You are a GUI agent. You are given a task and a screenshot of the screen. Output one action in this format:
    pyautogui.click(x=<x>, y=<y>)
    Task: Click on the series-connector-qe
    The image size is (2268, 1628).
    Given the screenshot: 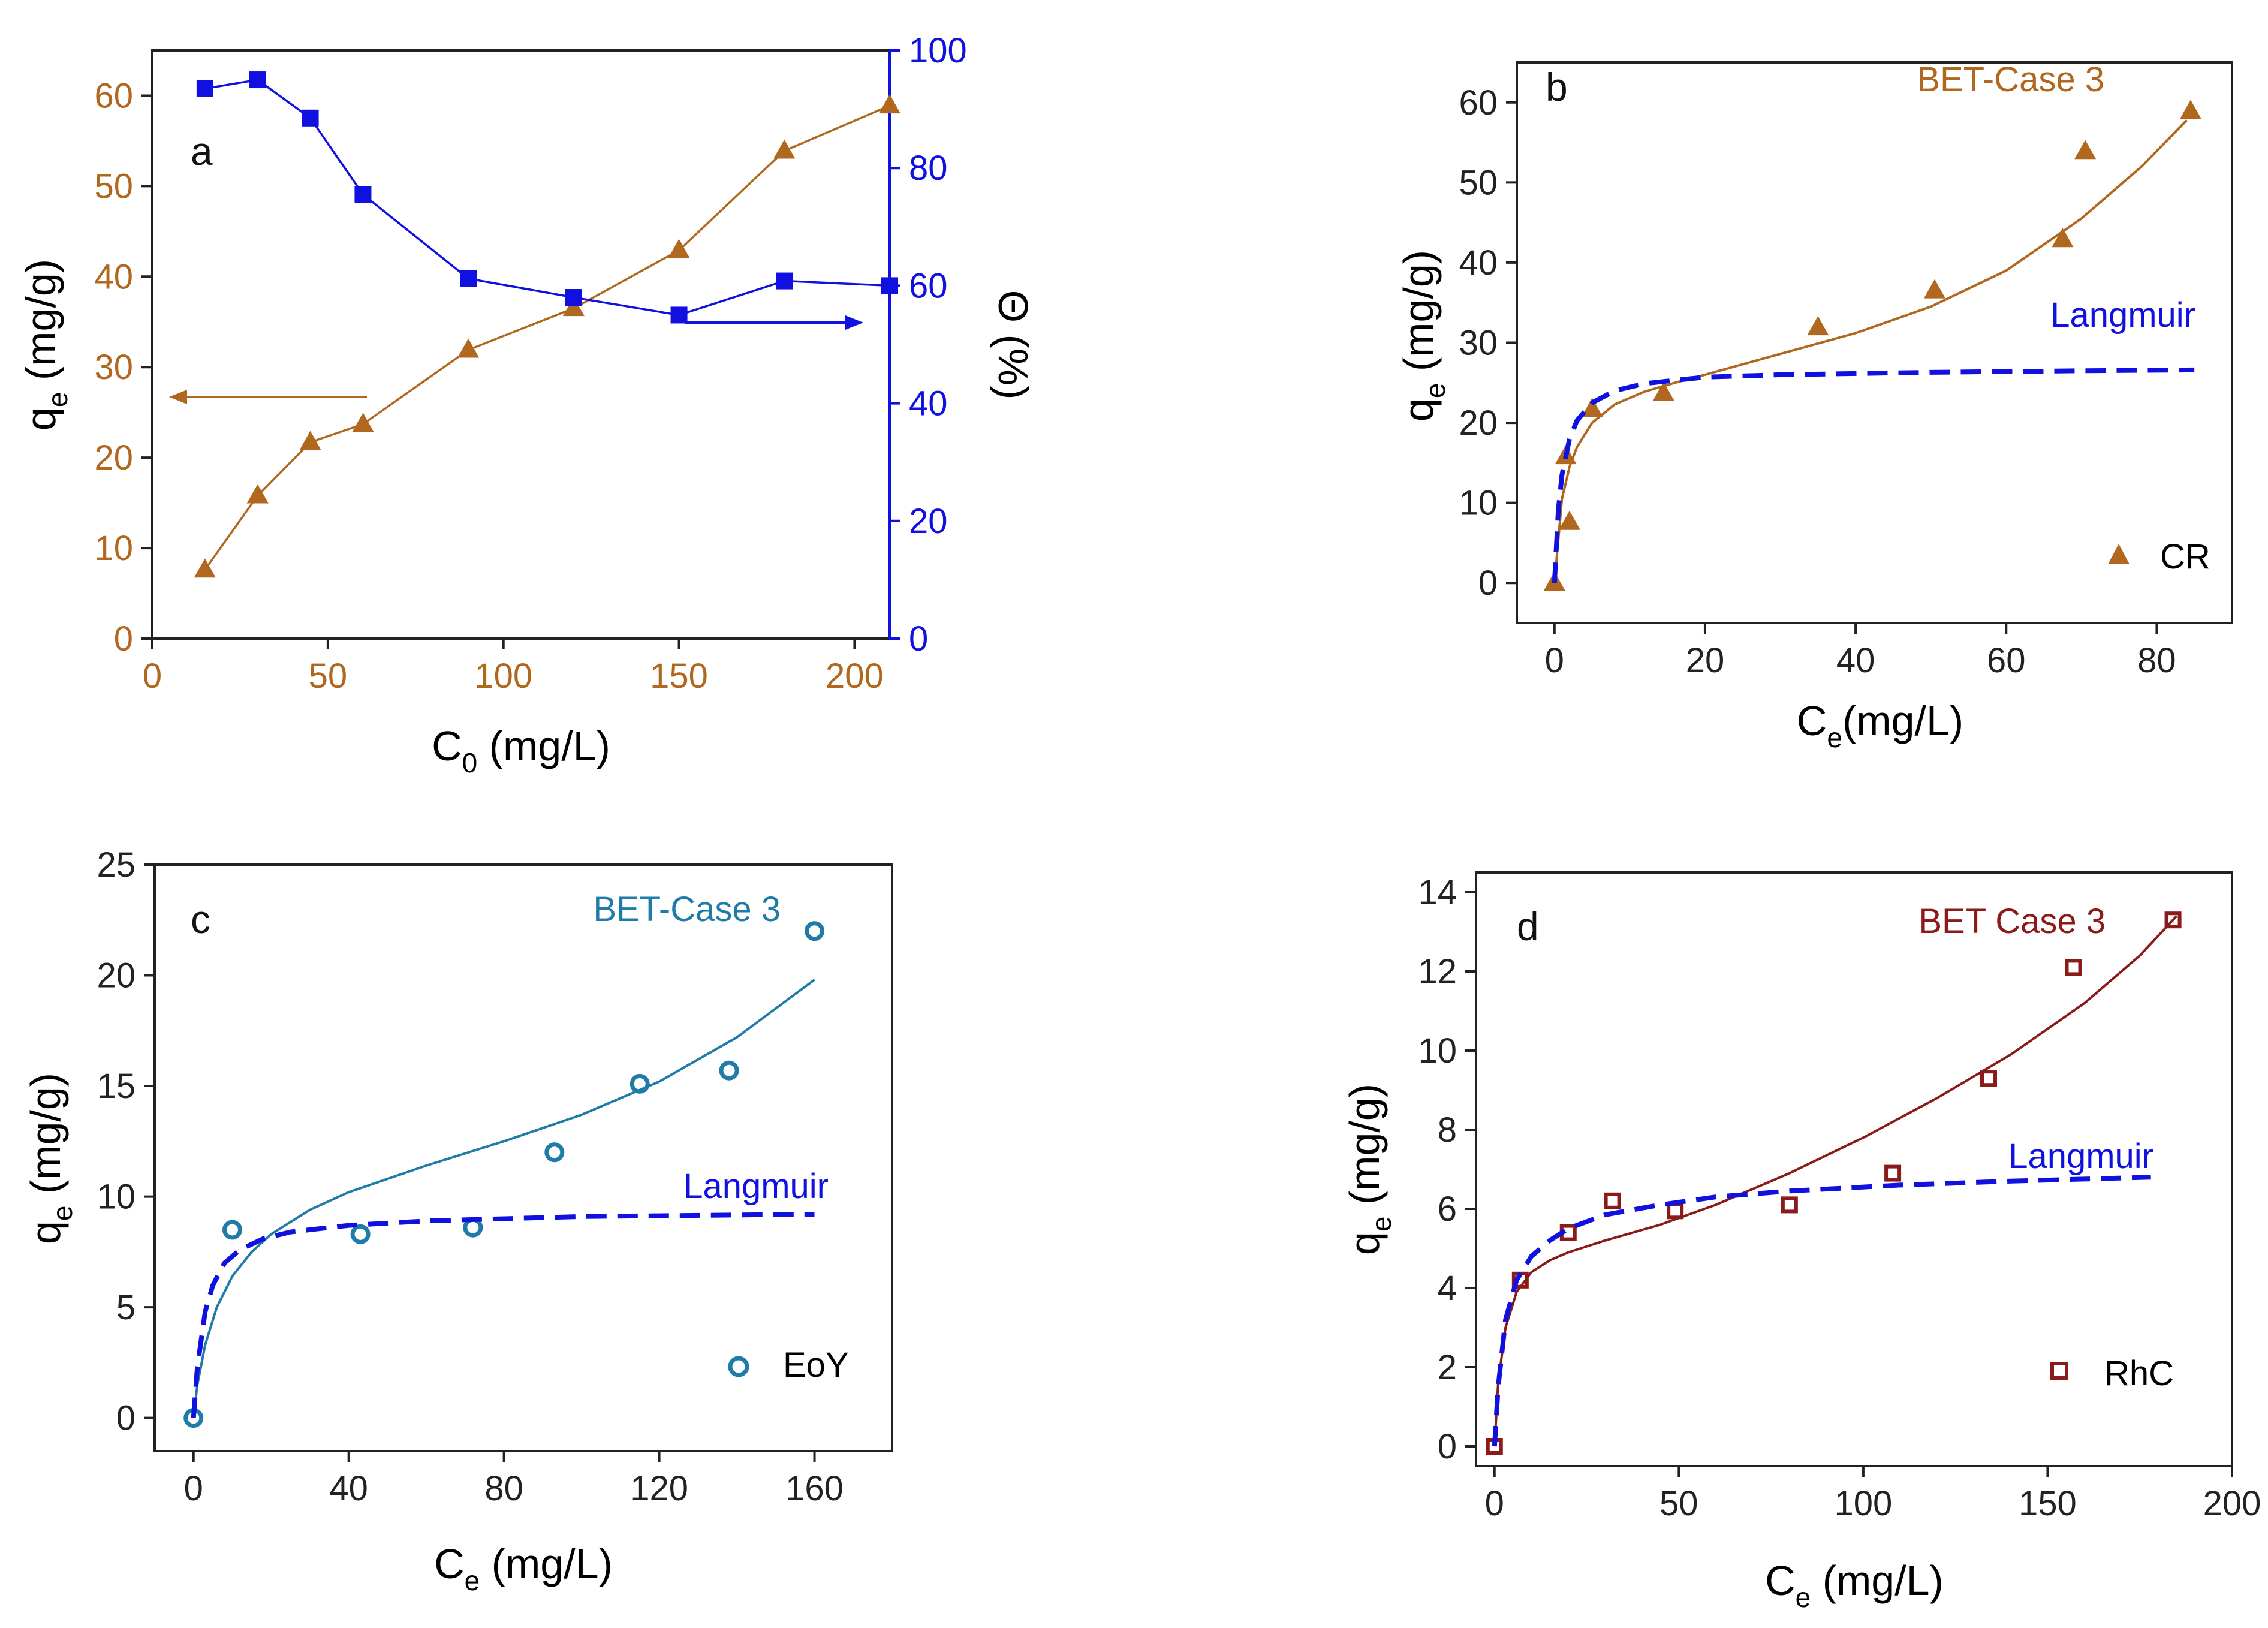 What is the action you would take?
    pyautogui.click(x=547, y=338)
    